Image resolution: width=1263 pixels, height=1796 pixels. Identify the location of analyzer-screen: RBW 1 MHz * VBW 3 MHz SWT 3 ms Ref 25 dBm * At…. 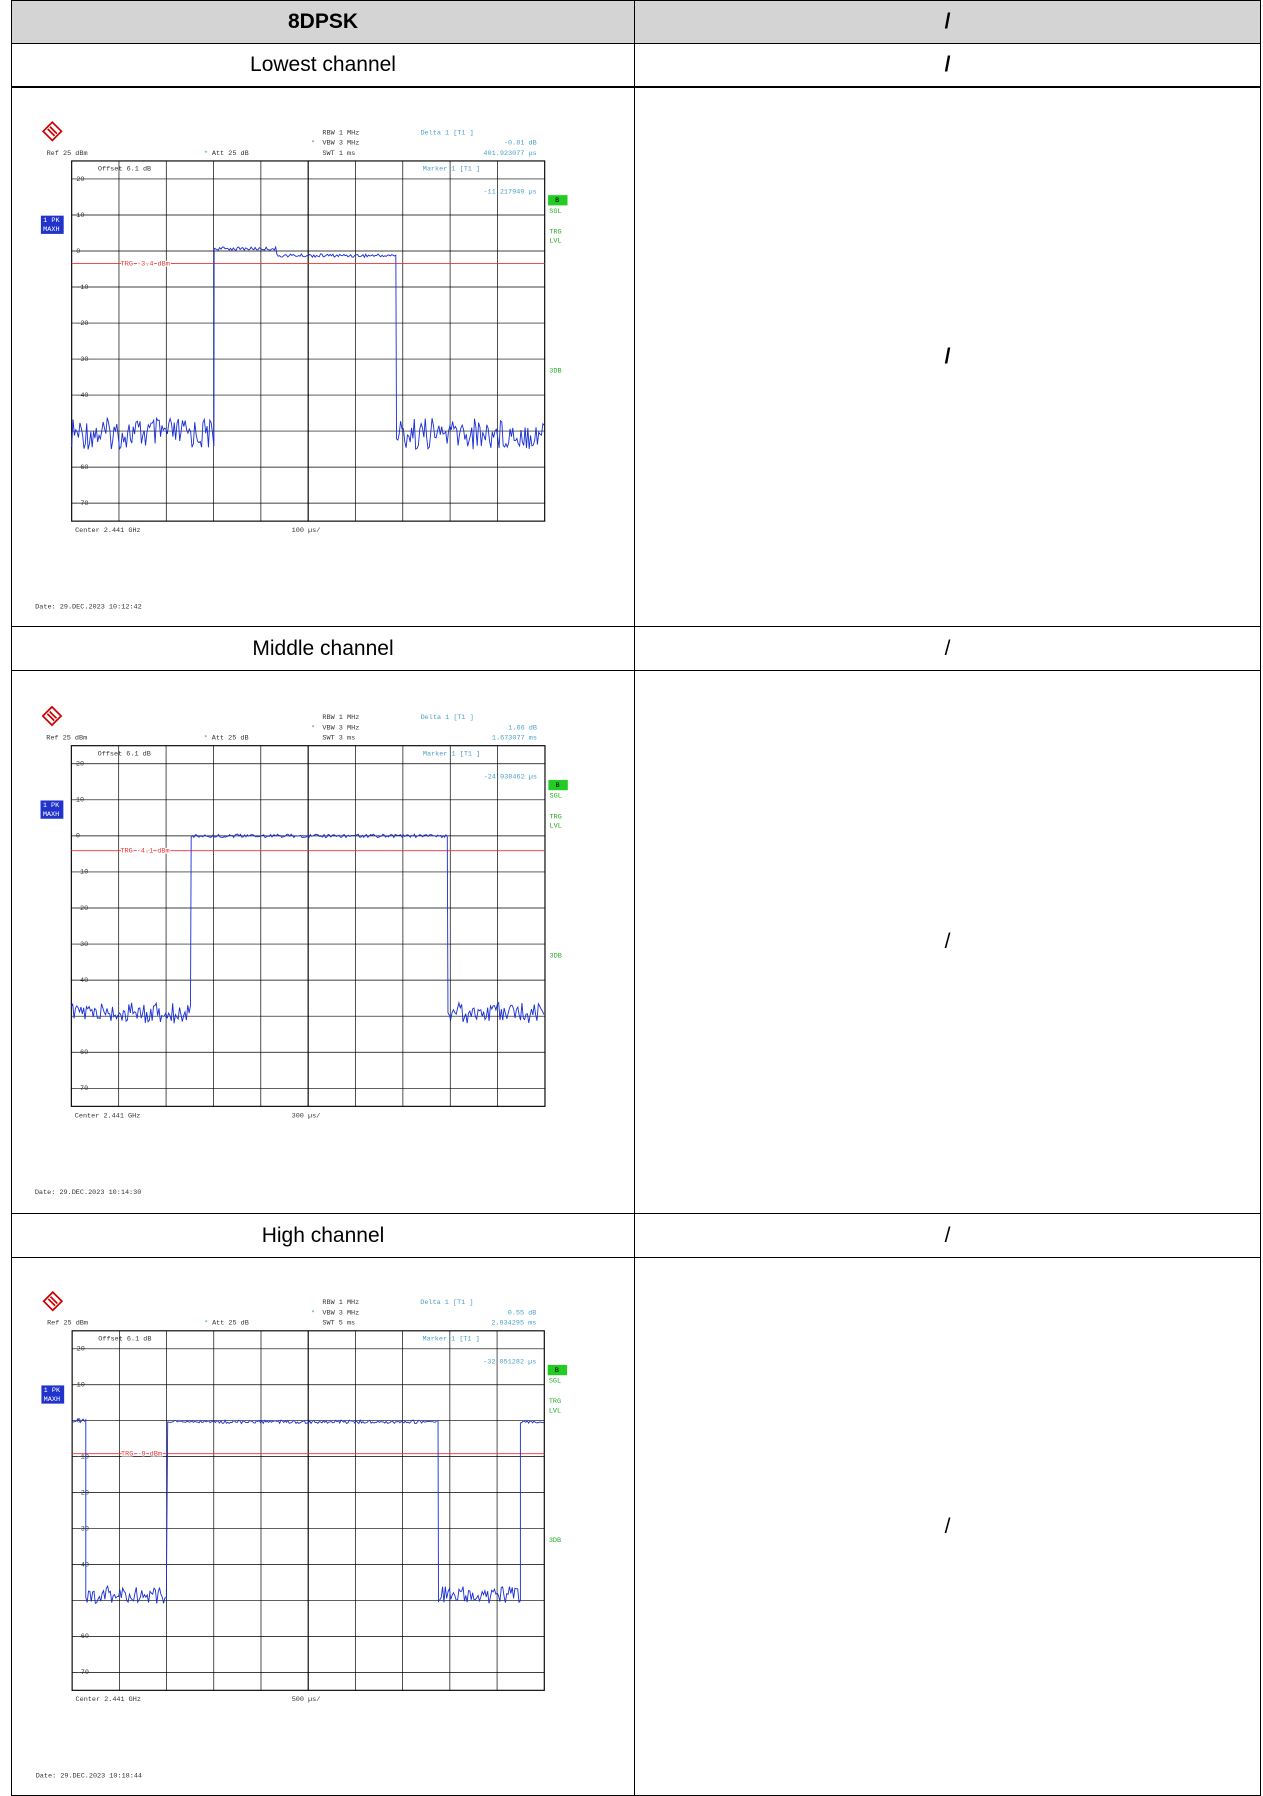
(301, 951).